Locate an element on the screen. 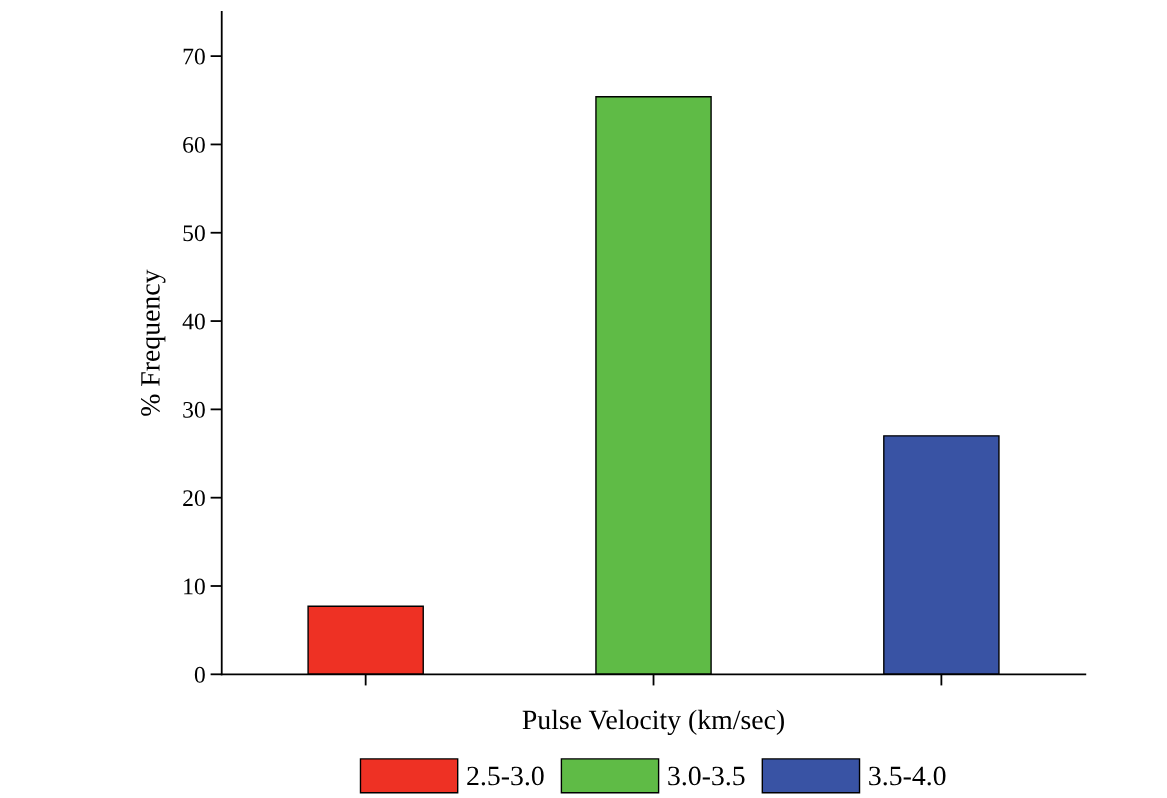 The height and width of the screenshot is (798, 1167). y-tick-label: 60 is located at coordinates (194, 144).